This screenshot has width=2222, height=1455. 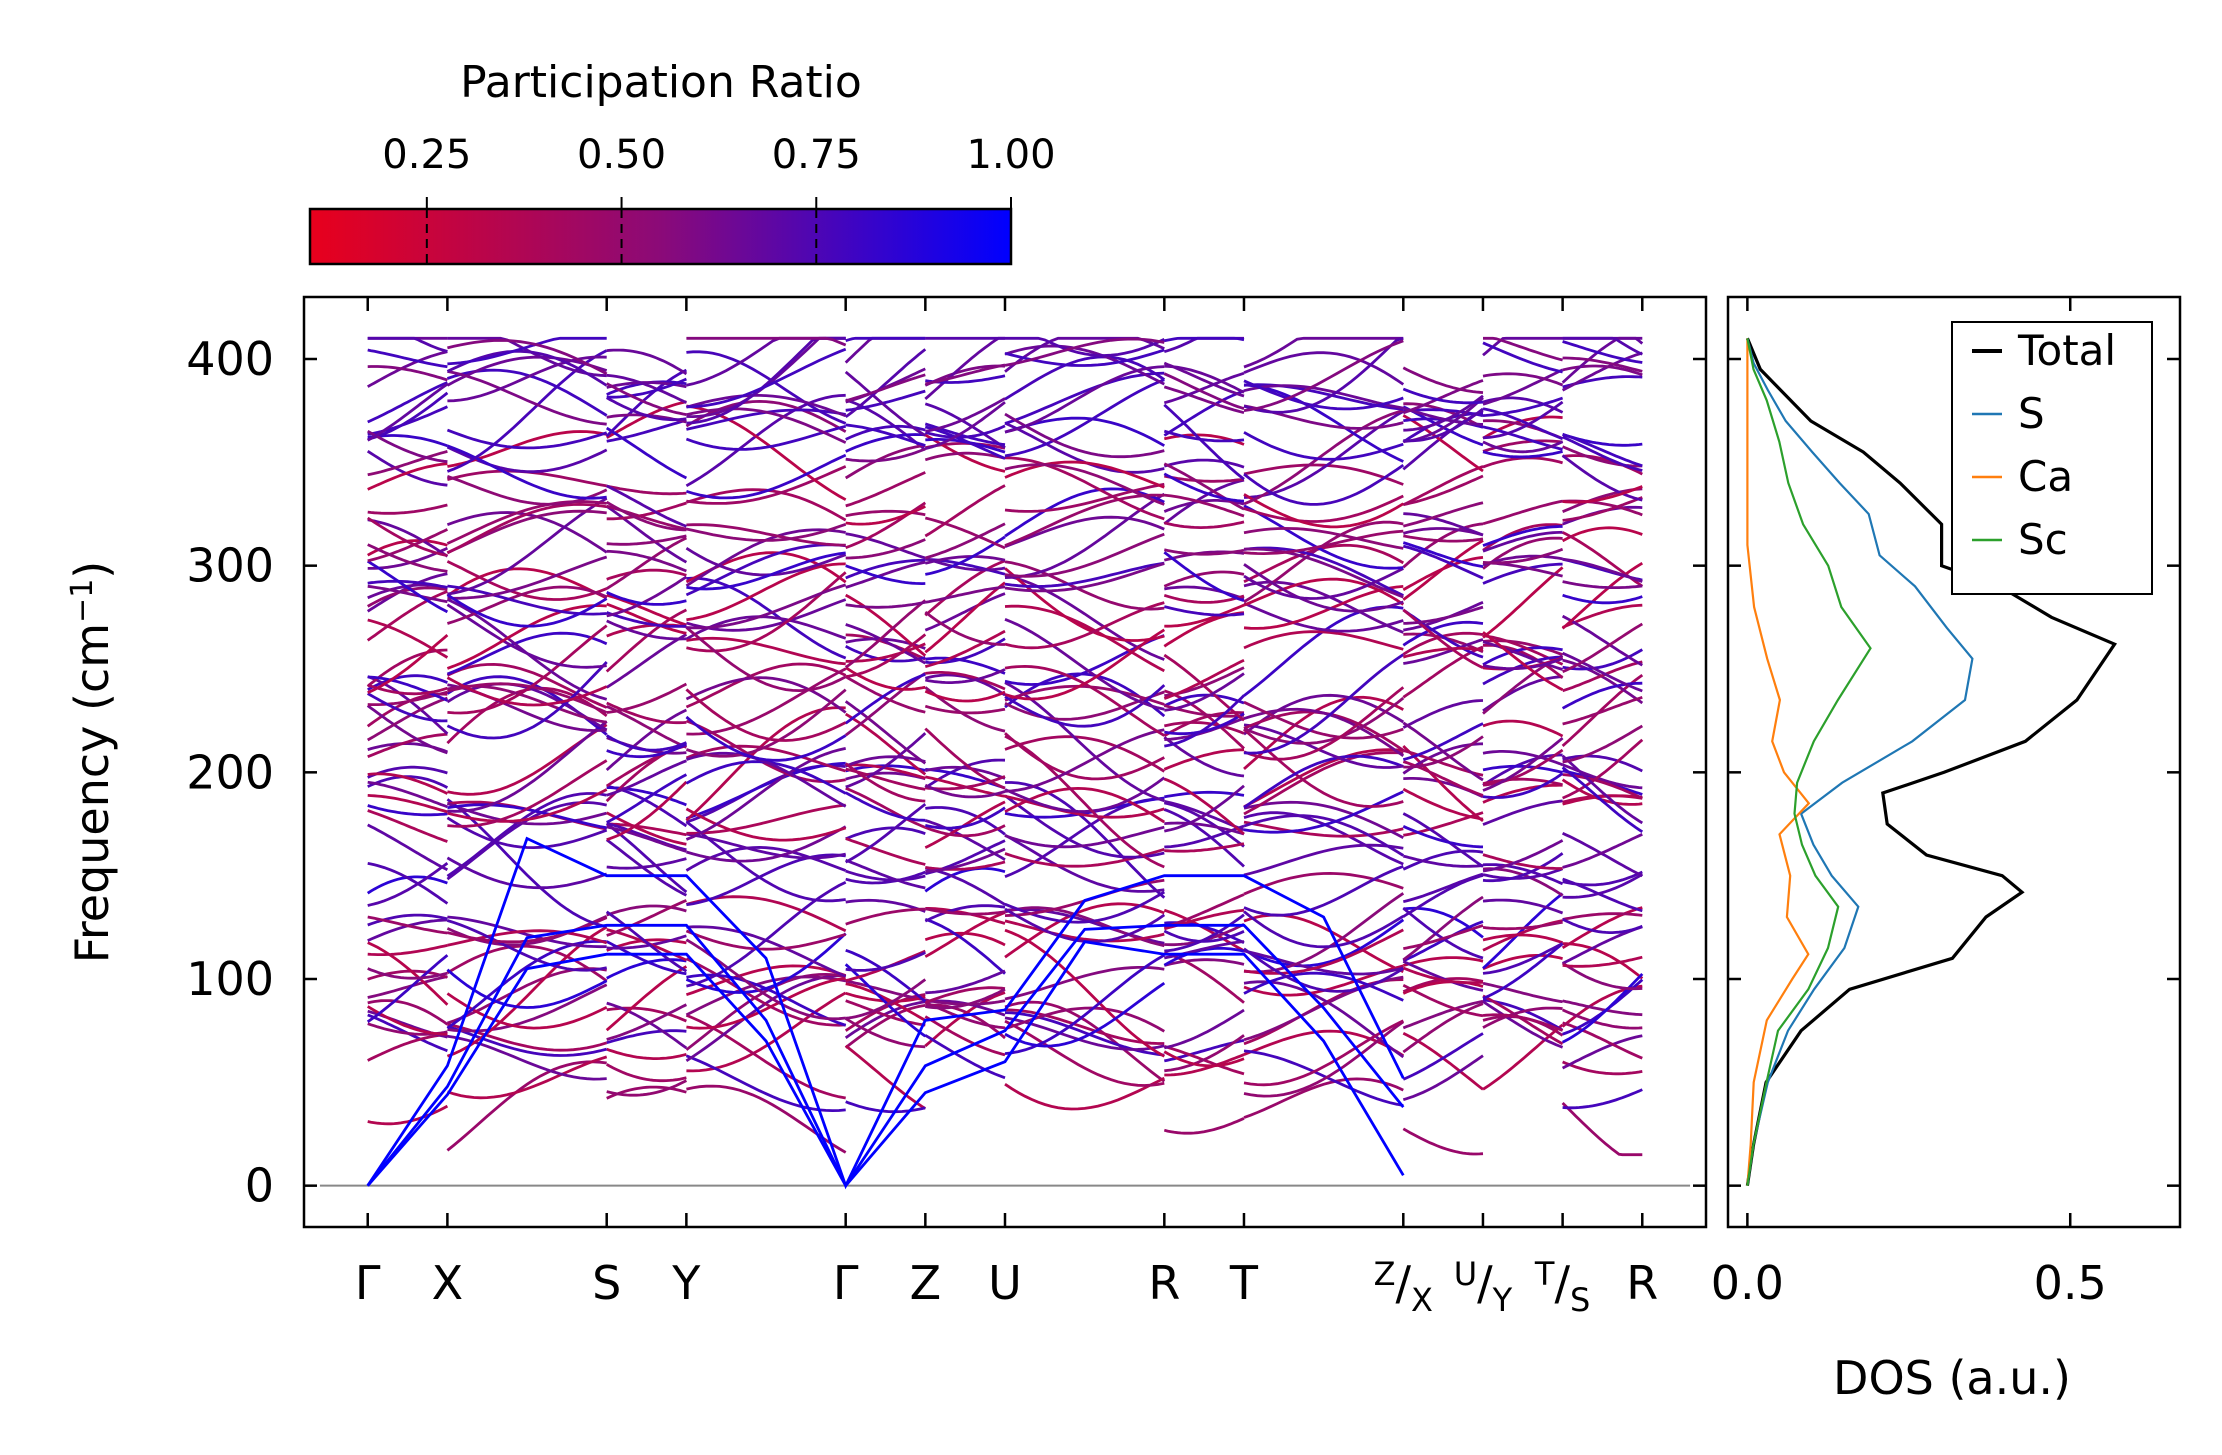 What do you see at coordinates (1483, 1287) in the screenshot?
I see `band-x-tick-label: U/Y` at bounding box center [1483, 1287].